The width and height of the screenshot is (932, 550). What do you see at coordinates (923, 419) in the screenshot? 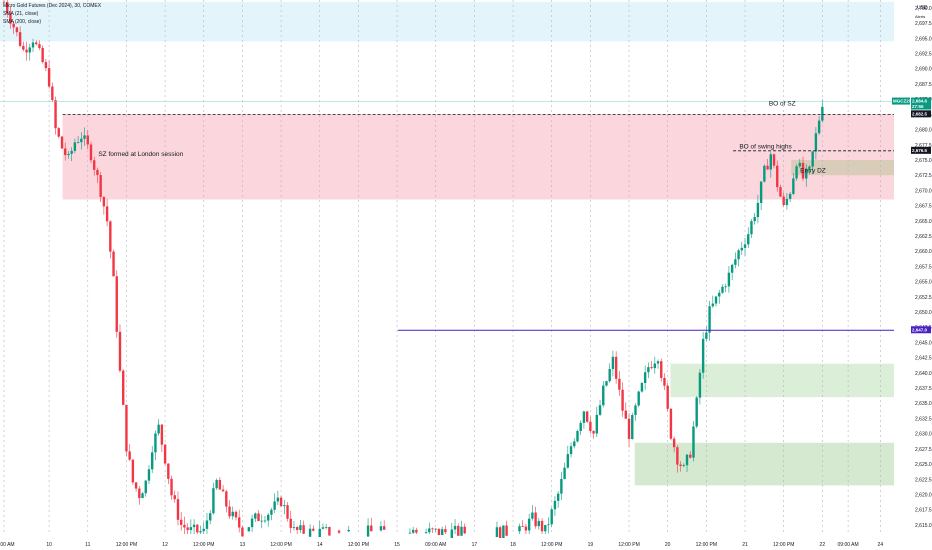
I see `y-tick-label: 2,632.5` at bounding box center [923, 419].